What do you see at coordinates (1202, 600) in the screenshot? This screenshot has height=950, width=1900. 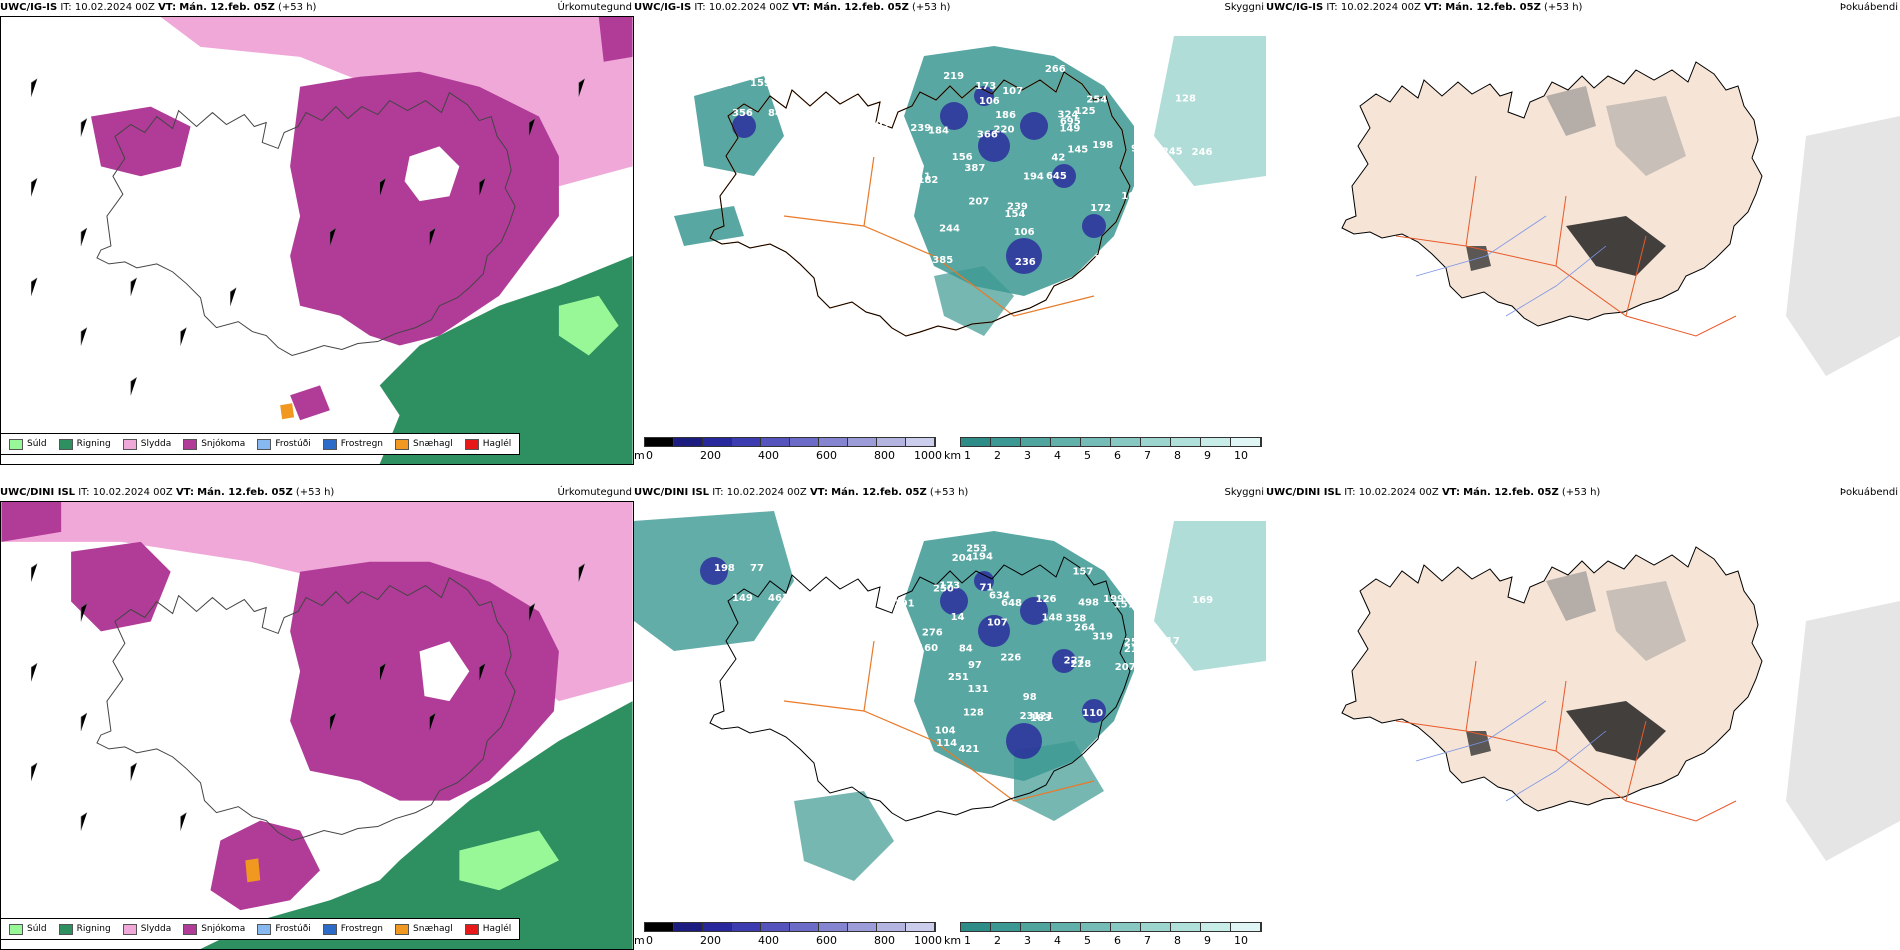 I see `ceiling-value-label: 169` at bounding box center [1202, 600].